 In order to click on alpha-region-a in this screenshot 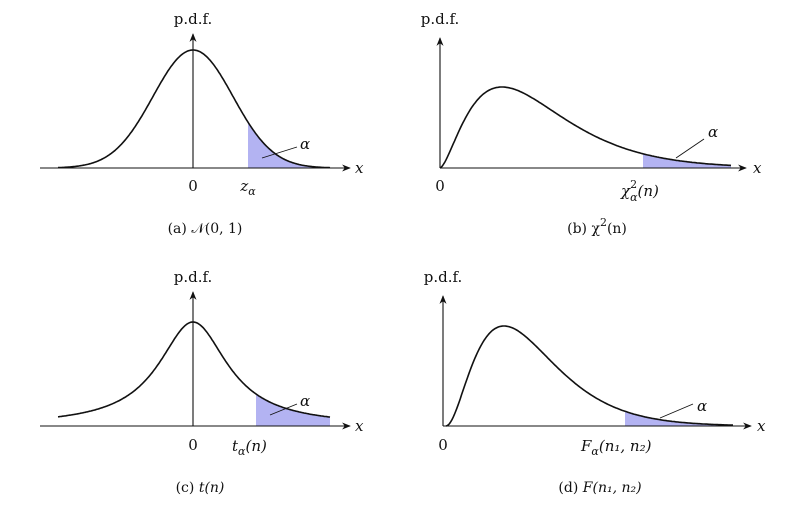, I will do `click(289, 145)`.